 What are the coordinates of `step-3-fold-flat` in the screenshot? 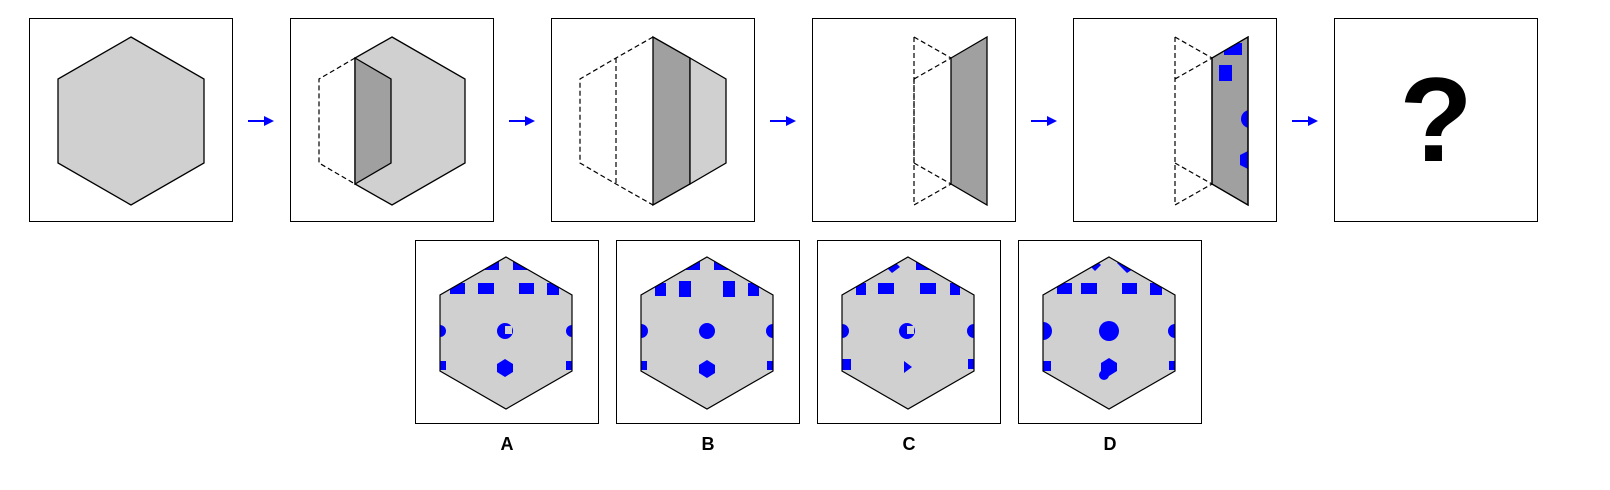 It's located at (653, 121).